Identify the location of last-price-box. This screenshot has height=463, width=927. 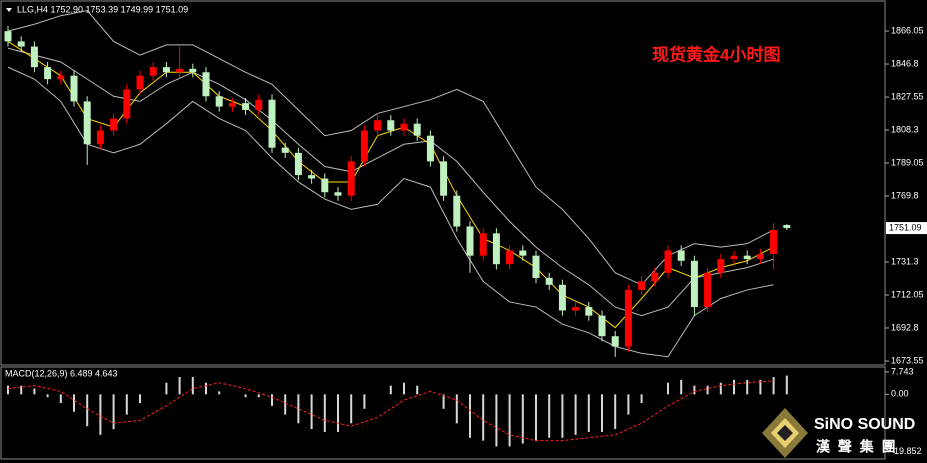
(906, 228).